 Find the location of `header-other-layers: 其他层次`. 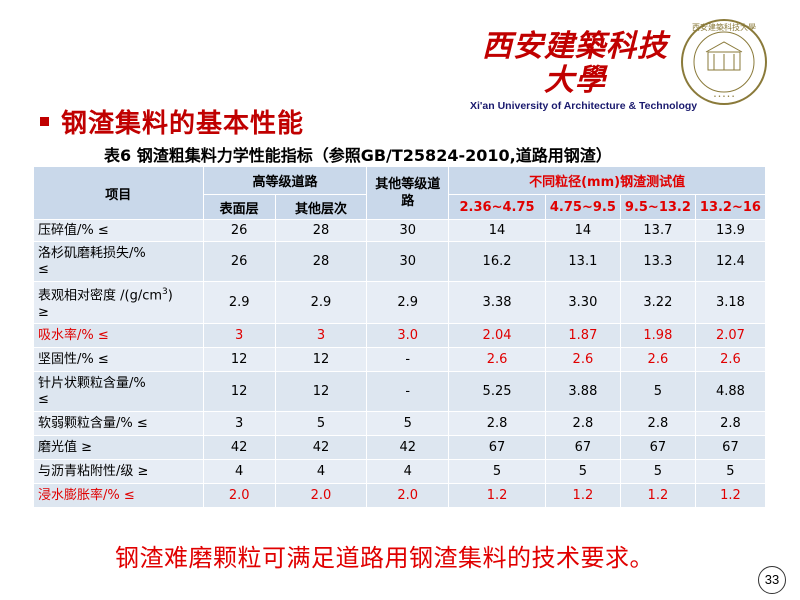

header-other-layers: 其他层次 is located at coordinates (321, 207).